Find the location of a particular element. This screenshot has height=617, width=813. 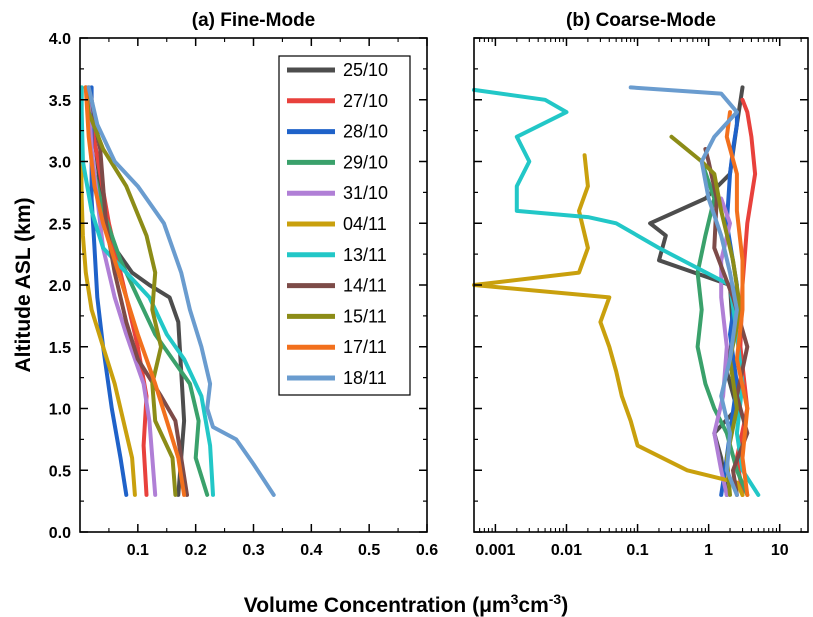

x-axis-label: Volume Concentration (μm3cm-3) is located at coordinates (406, 604).